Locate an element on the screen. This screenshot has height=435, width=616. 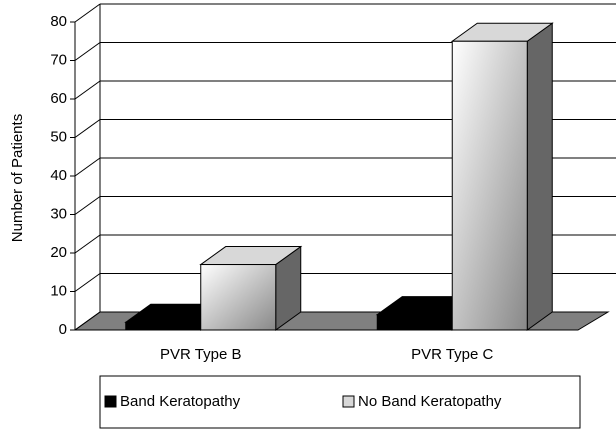
legend-label: No Band Keratopathy is located at coordinates (430, 401).